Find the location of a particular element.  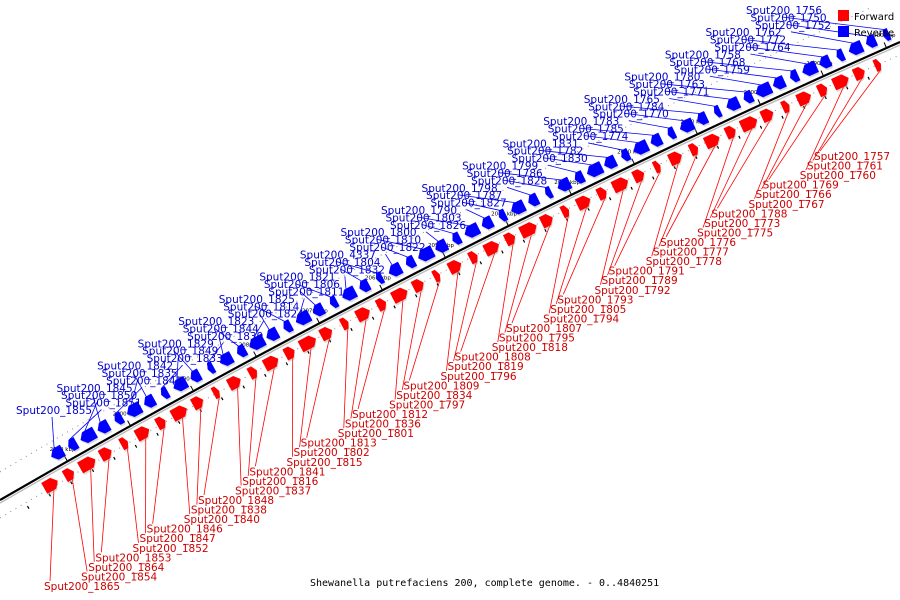

reverse-gene-label: Sput200_4337 is located at coordinates (338, 255).